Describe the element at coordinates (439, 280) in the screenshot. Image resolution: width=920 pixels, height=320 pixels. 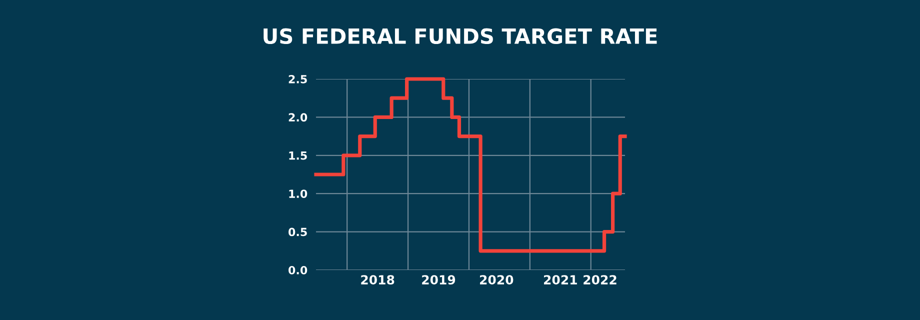
I see `x-tick-label: 2019` at that location.